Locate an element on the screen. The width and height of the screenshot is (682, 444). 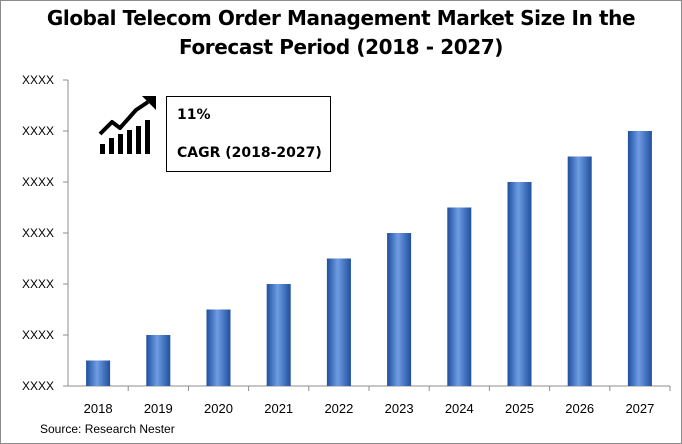
bar-2021 is located at coordinates (278, 335).